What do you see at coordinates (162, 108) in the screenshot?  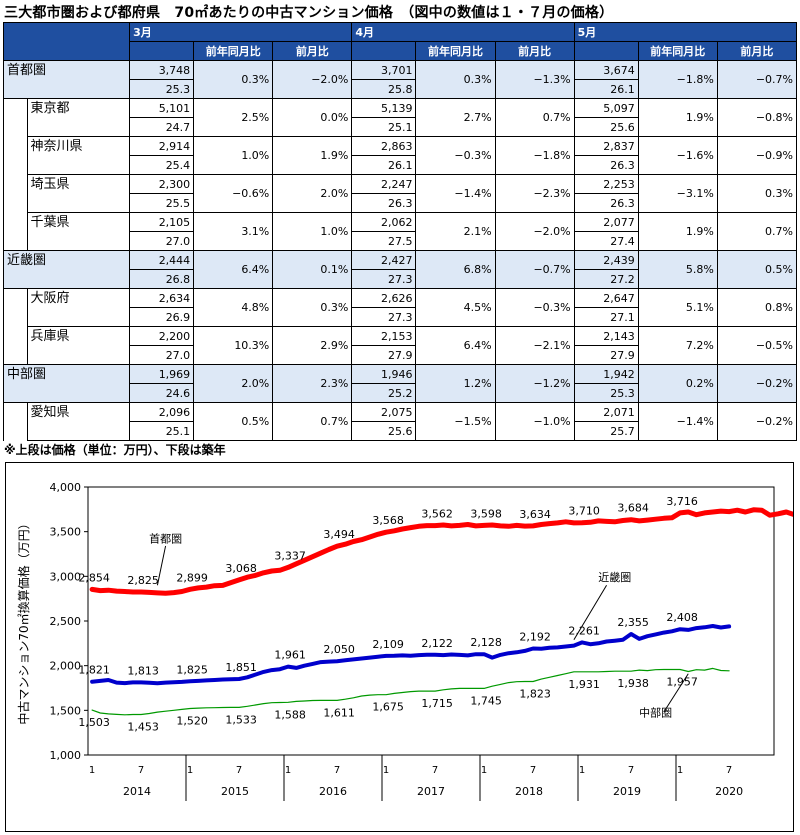 I see `price-cell: 5,101` at bounding box center [162, 108].